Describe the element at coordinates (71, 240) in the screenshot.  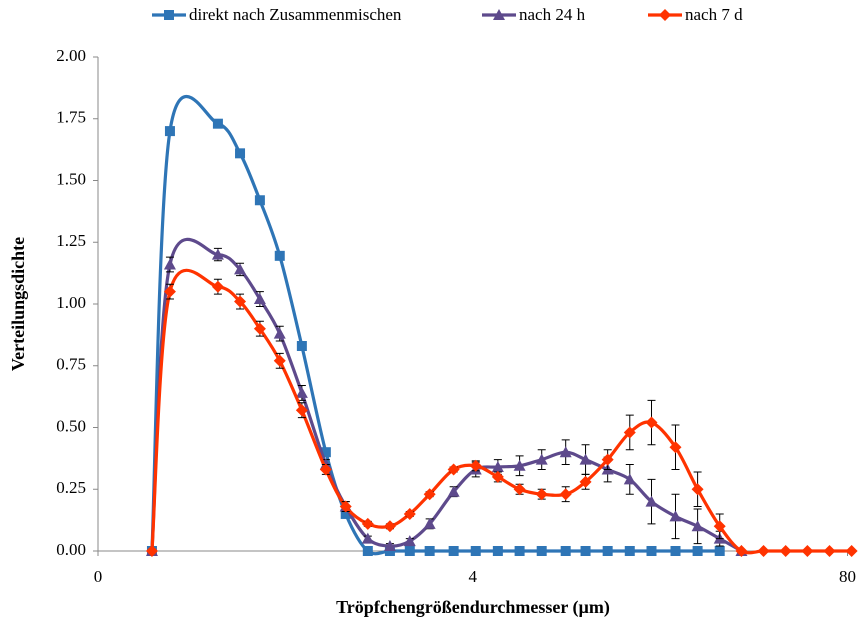
I see `y-tick-label: 1.25` at that location.